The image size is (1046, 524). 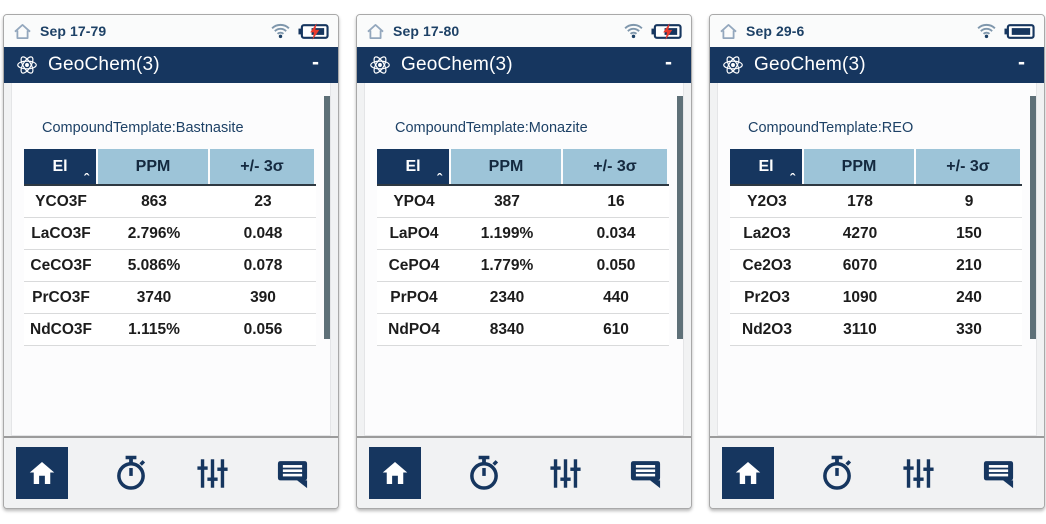 I want to click on table-cell: 5.086%, so click(x=154, y=265).